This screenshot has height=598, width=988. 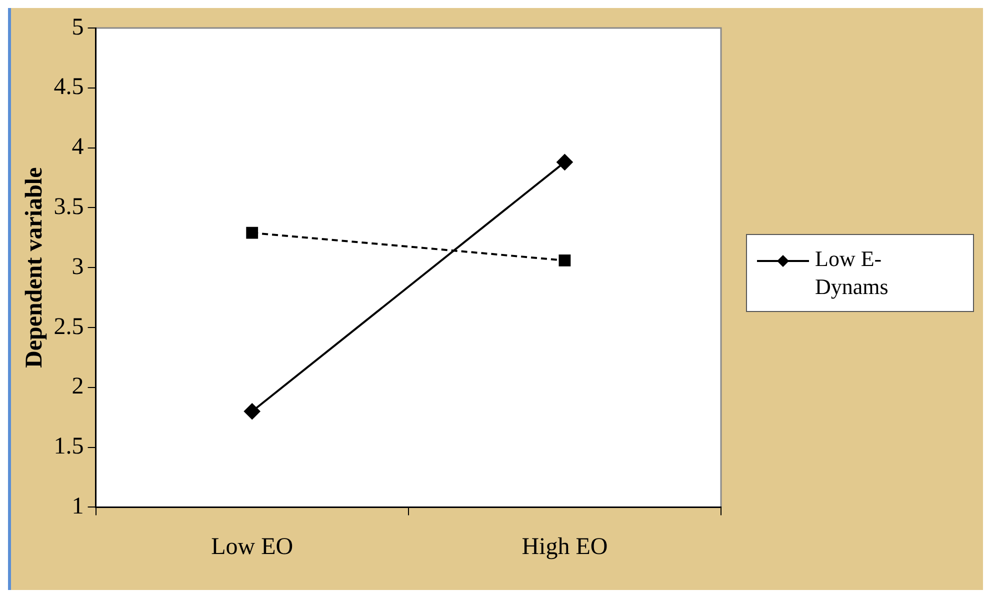 I want to click on x-tick-label: Low EO, so click(x=252, y=547).